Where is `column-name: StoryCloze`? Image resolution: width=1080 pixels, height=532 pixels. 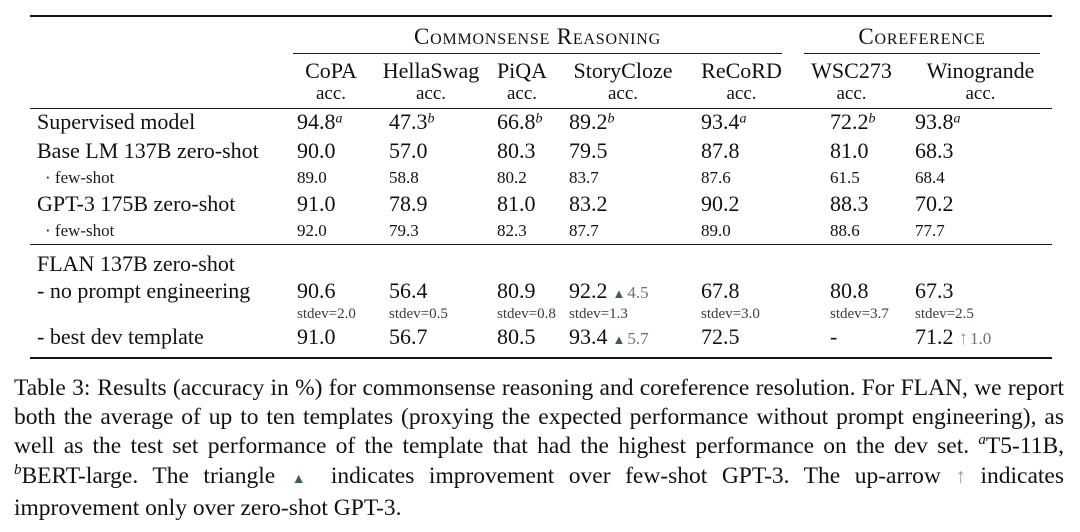
column-name: StoryCloze is located at coordinates (623, 70).